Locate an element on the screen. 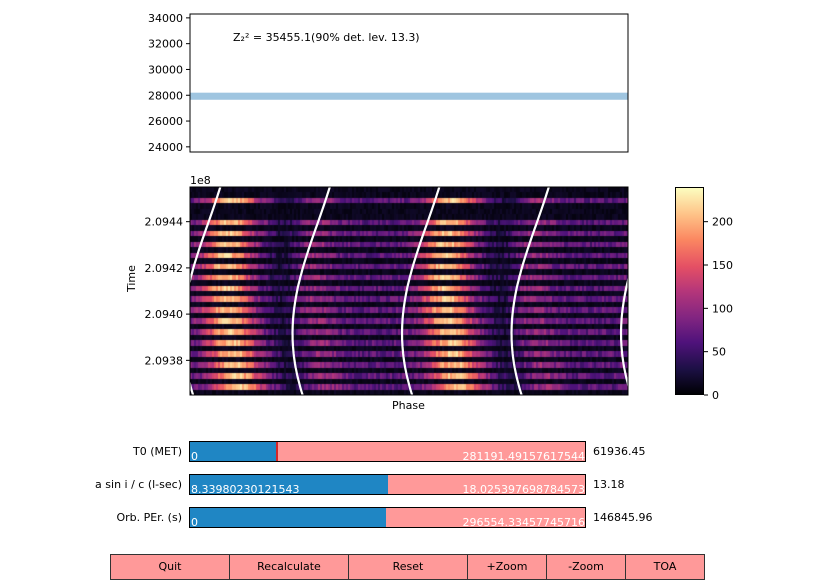 Image resolution: width=830 pixels, height=587 pixels. t0-min: 0 is located at coordinates (194, 456).